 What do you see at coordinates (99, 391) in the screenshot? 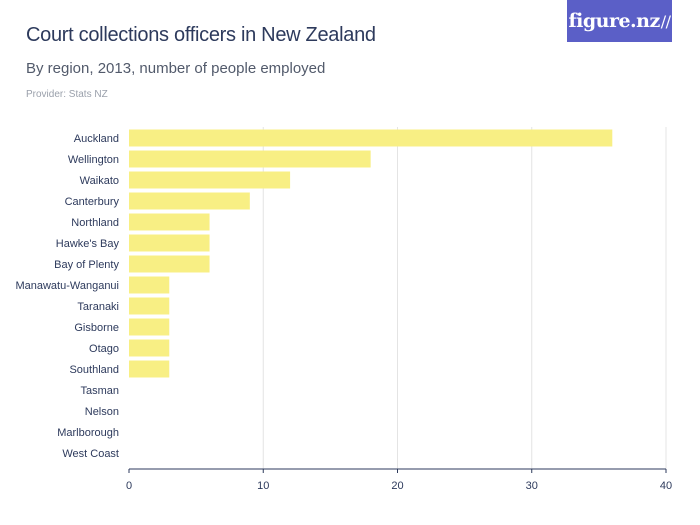
I see `category-label: Tasman` at bounding box center [99, 391].